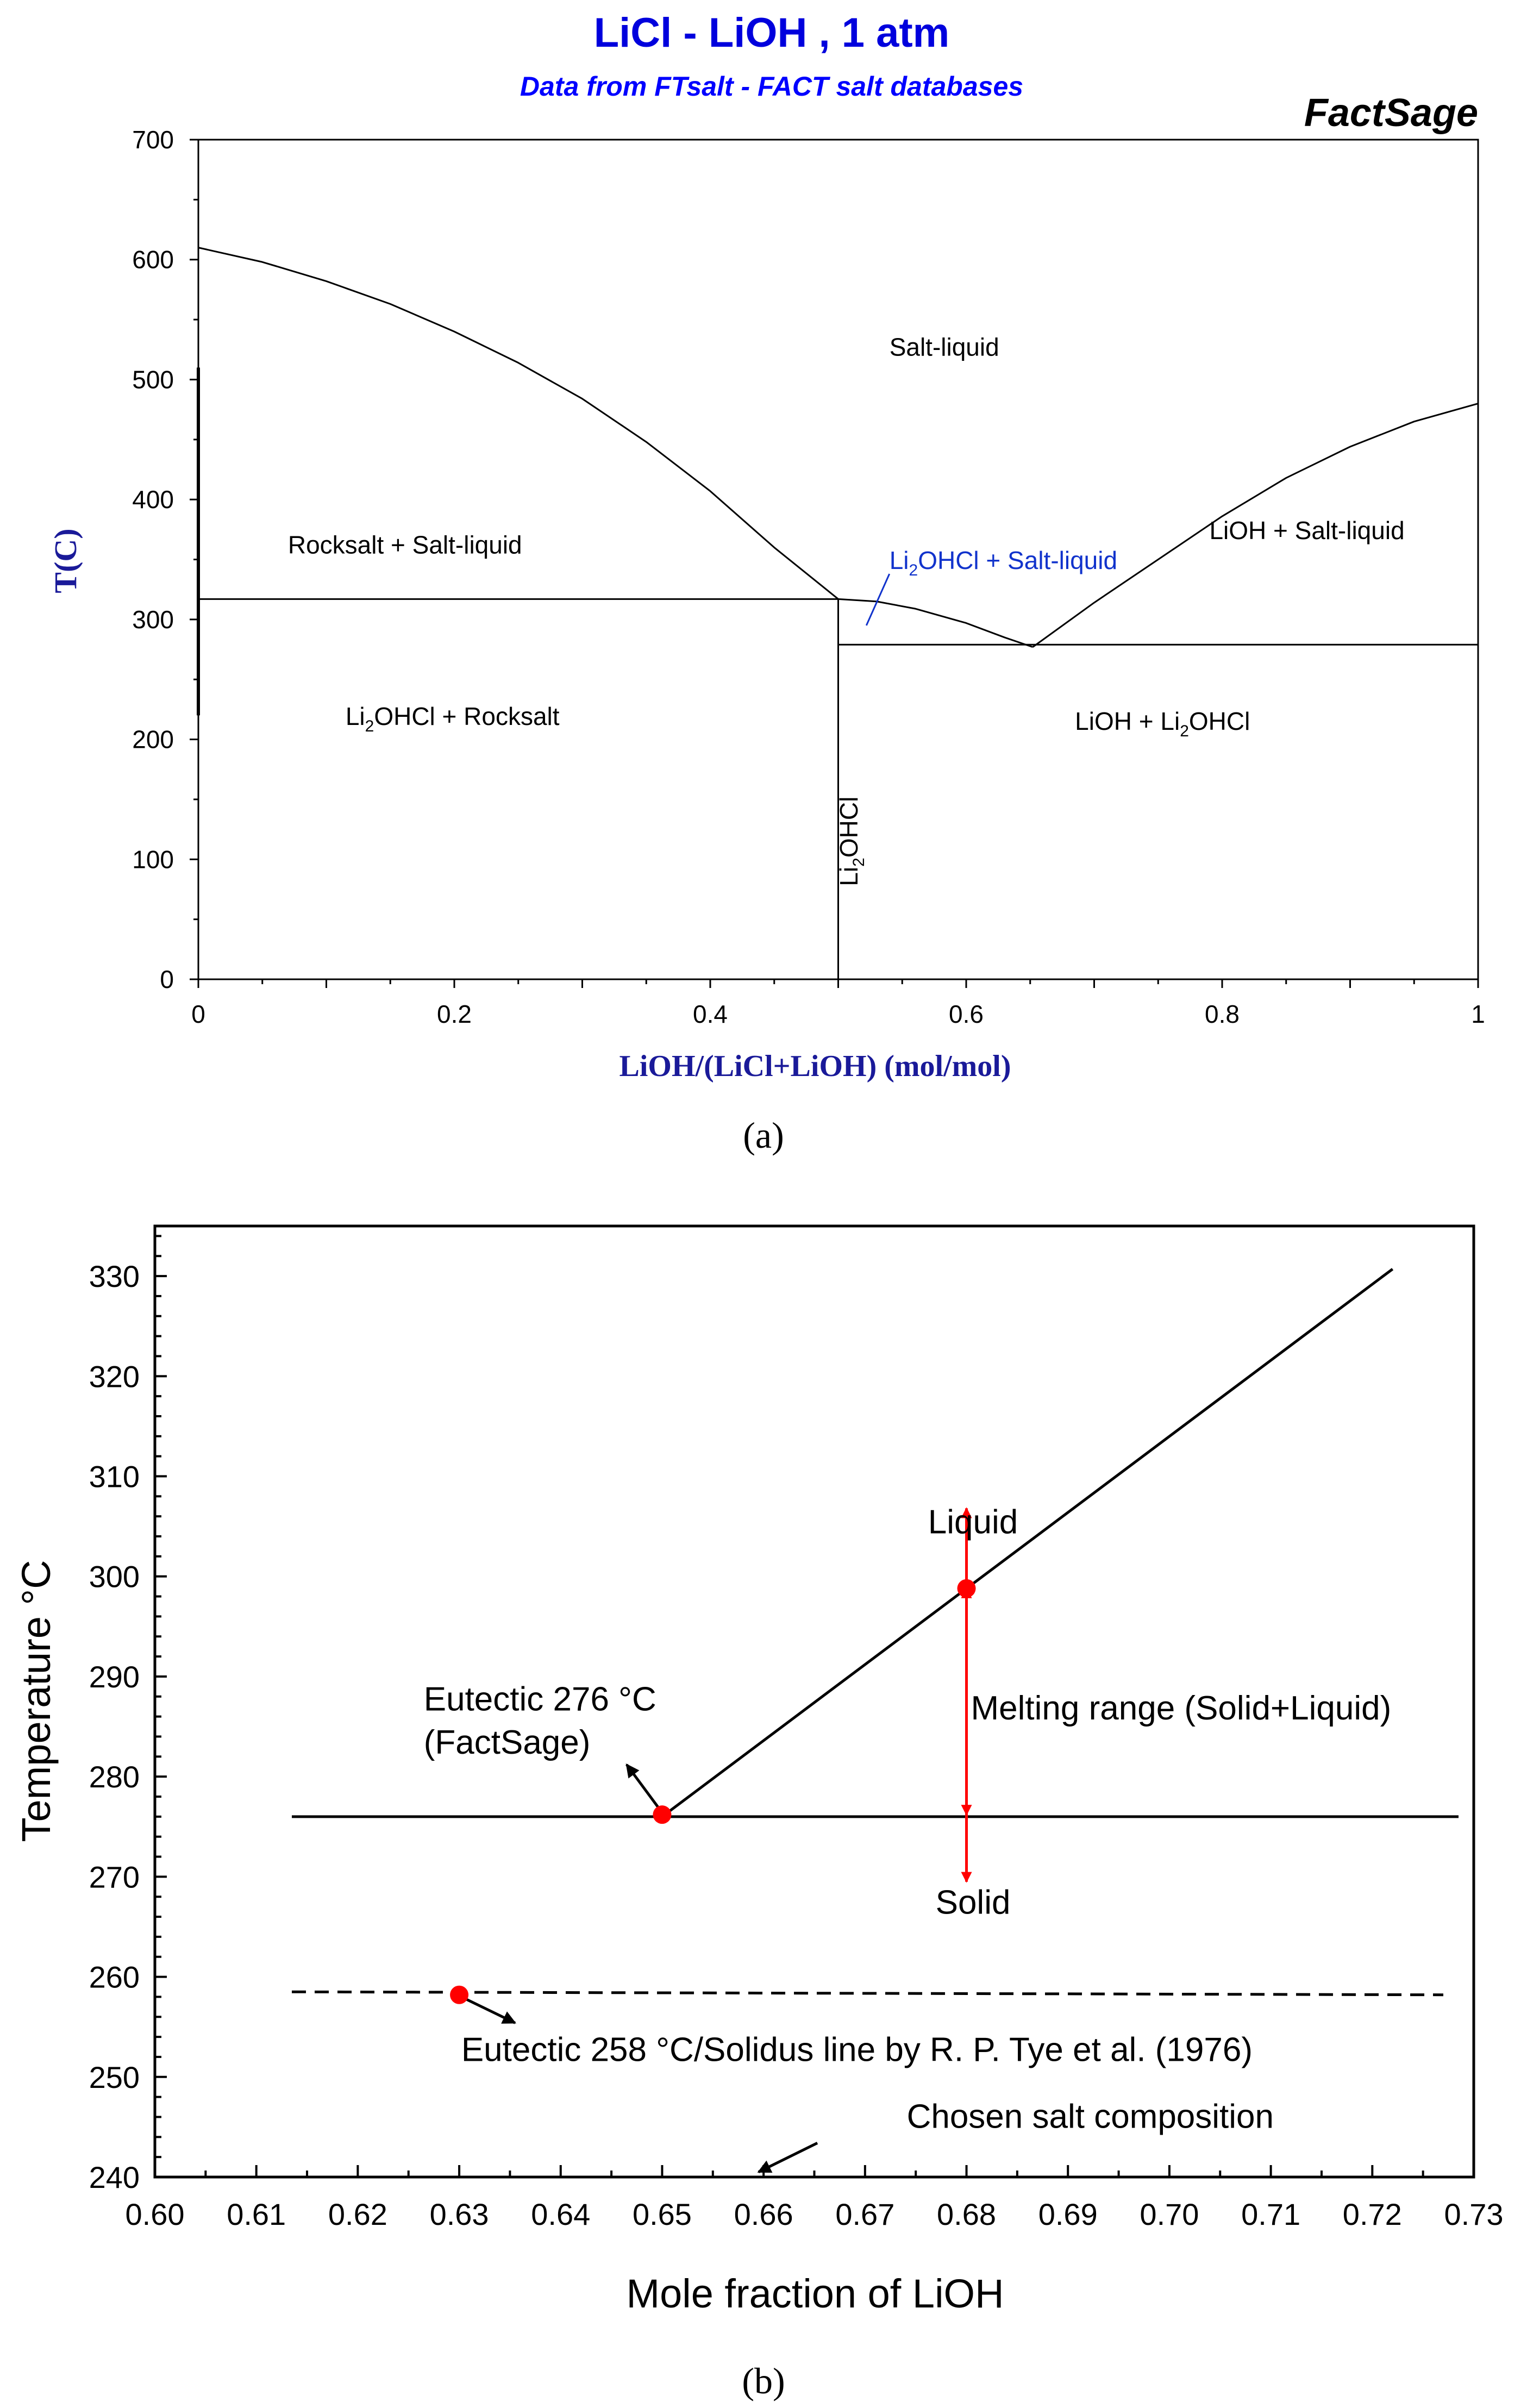  I want to click on region-label-lioh-li2ohcl: LiOH + Li2OHCl, so click(1162, 723).